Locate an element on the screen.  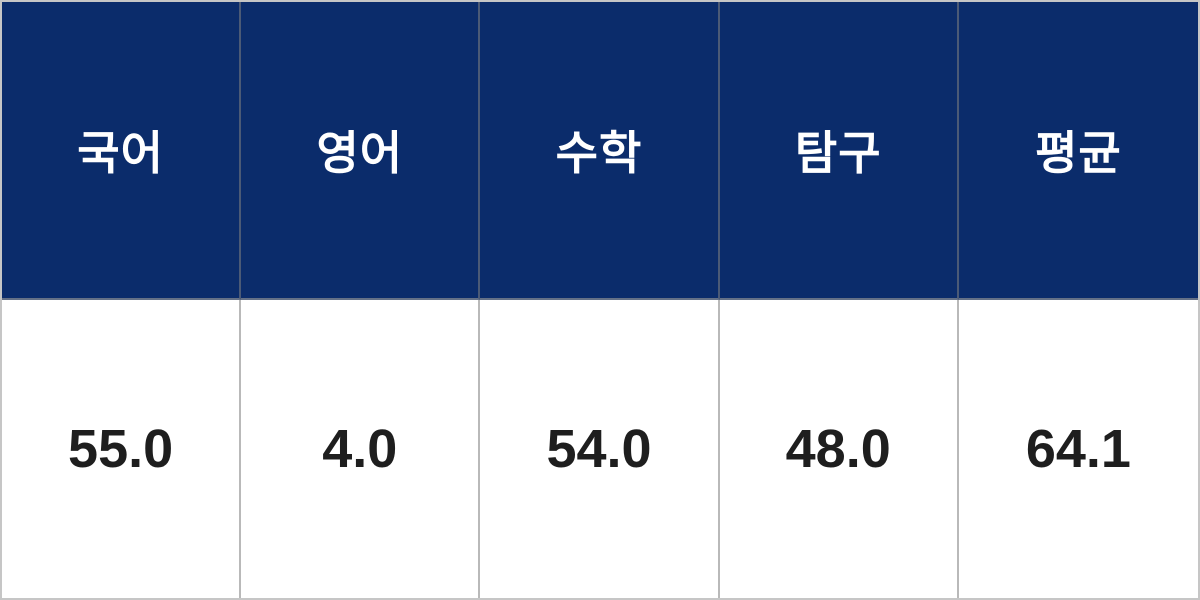
value-english: 4.0 is located at coordinates (360, 449).